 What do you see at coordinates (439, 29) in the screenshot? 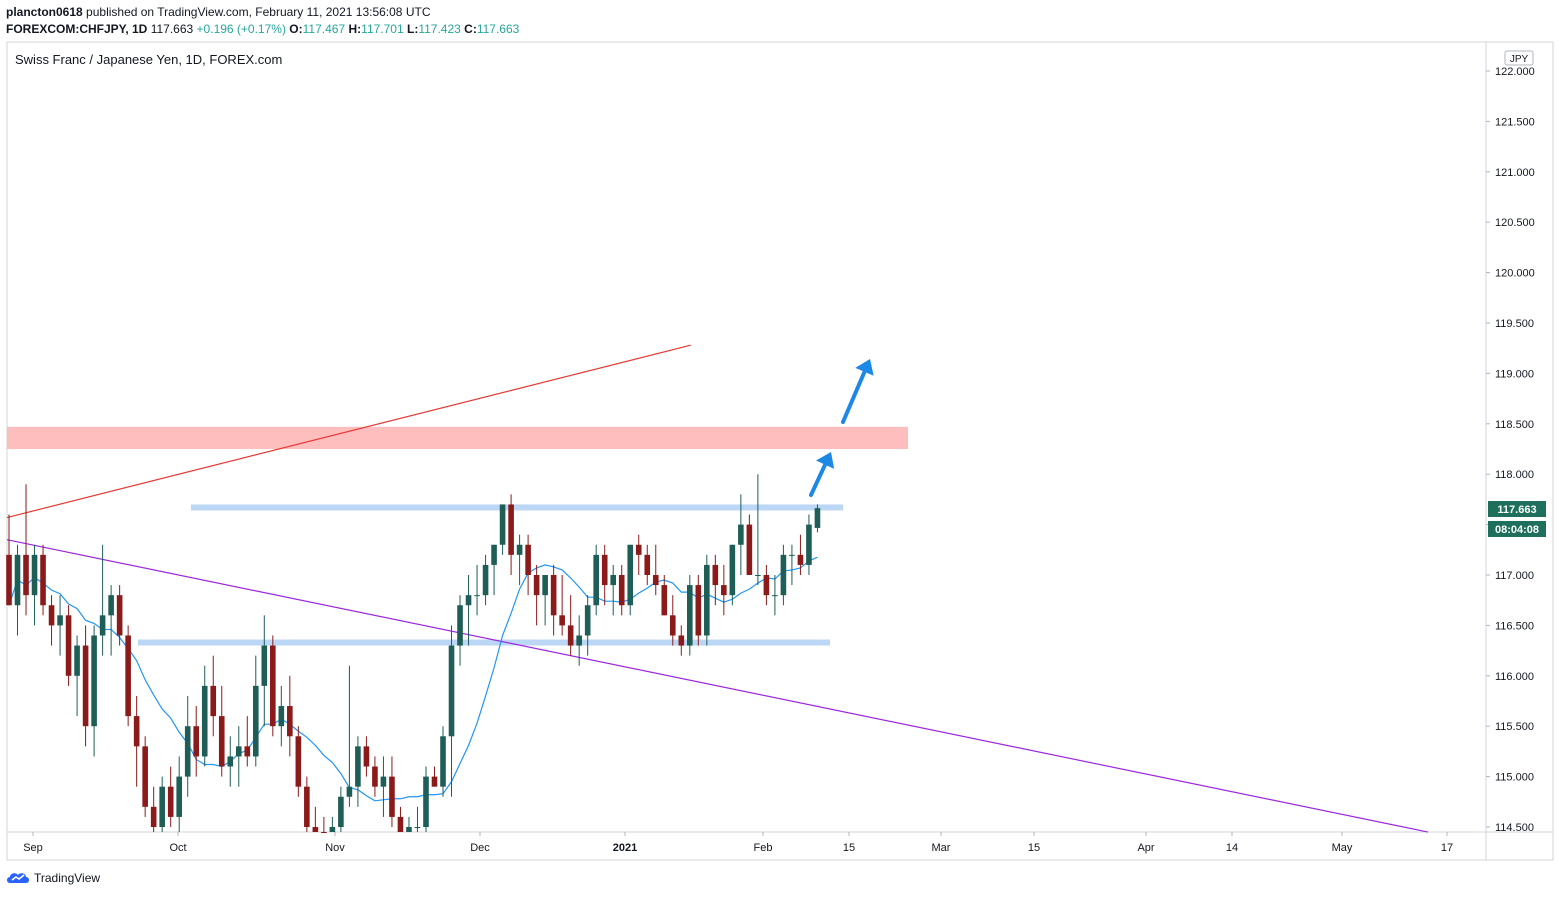
I see `low-value: 117.423` at bounding box center [439, 29].